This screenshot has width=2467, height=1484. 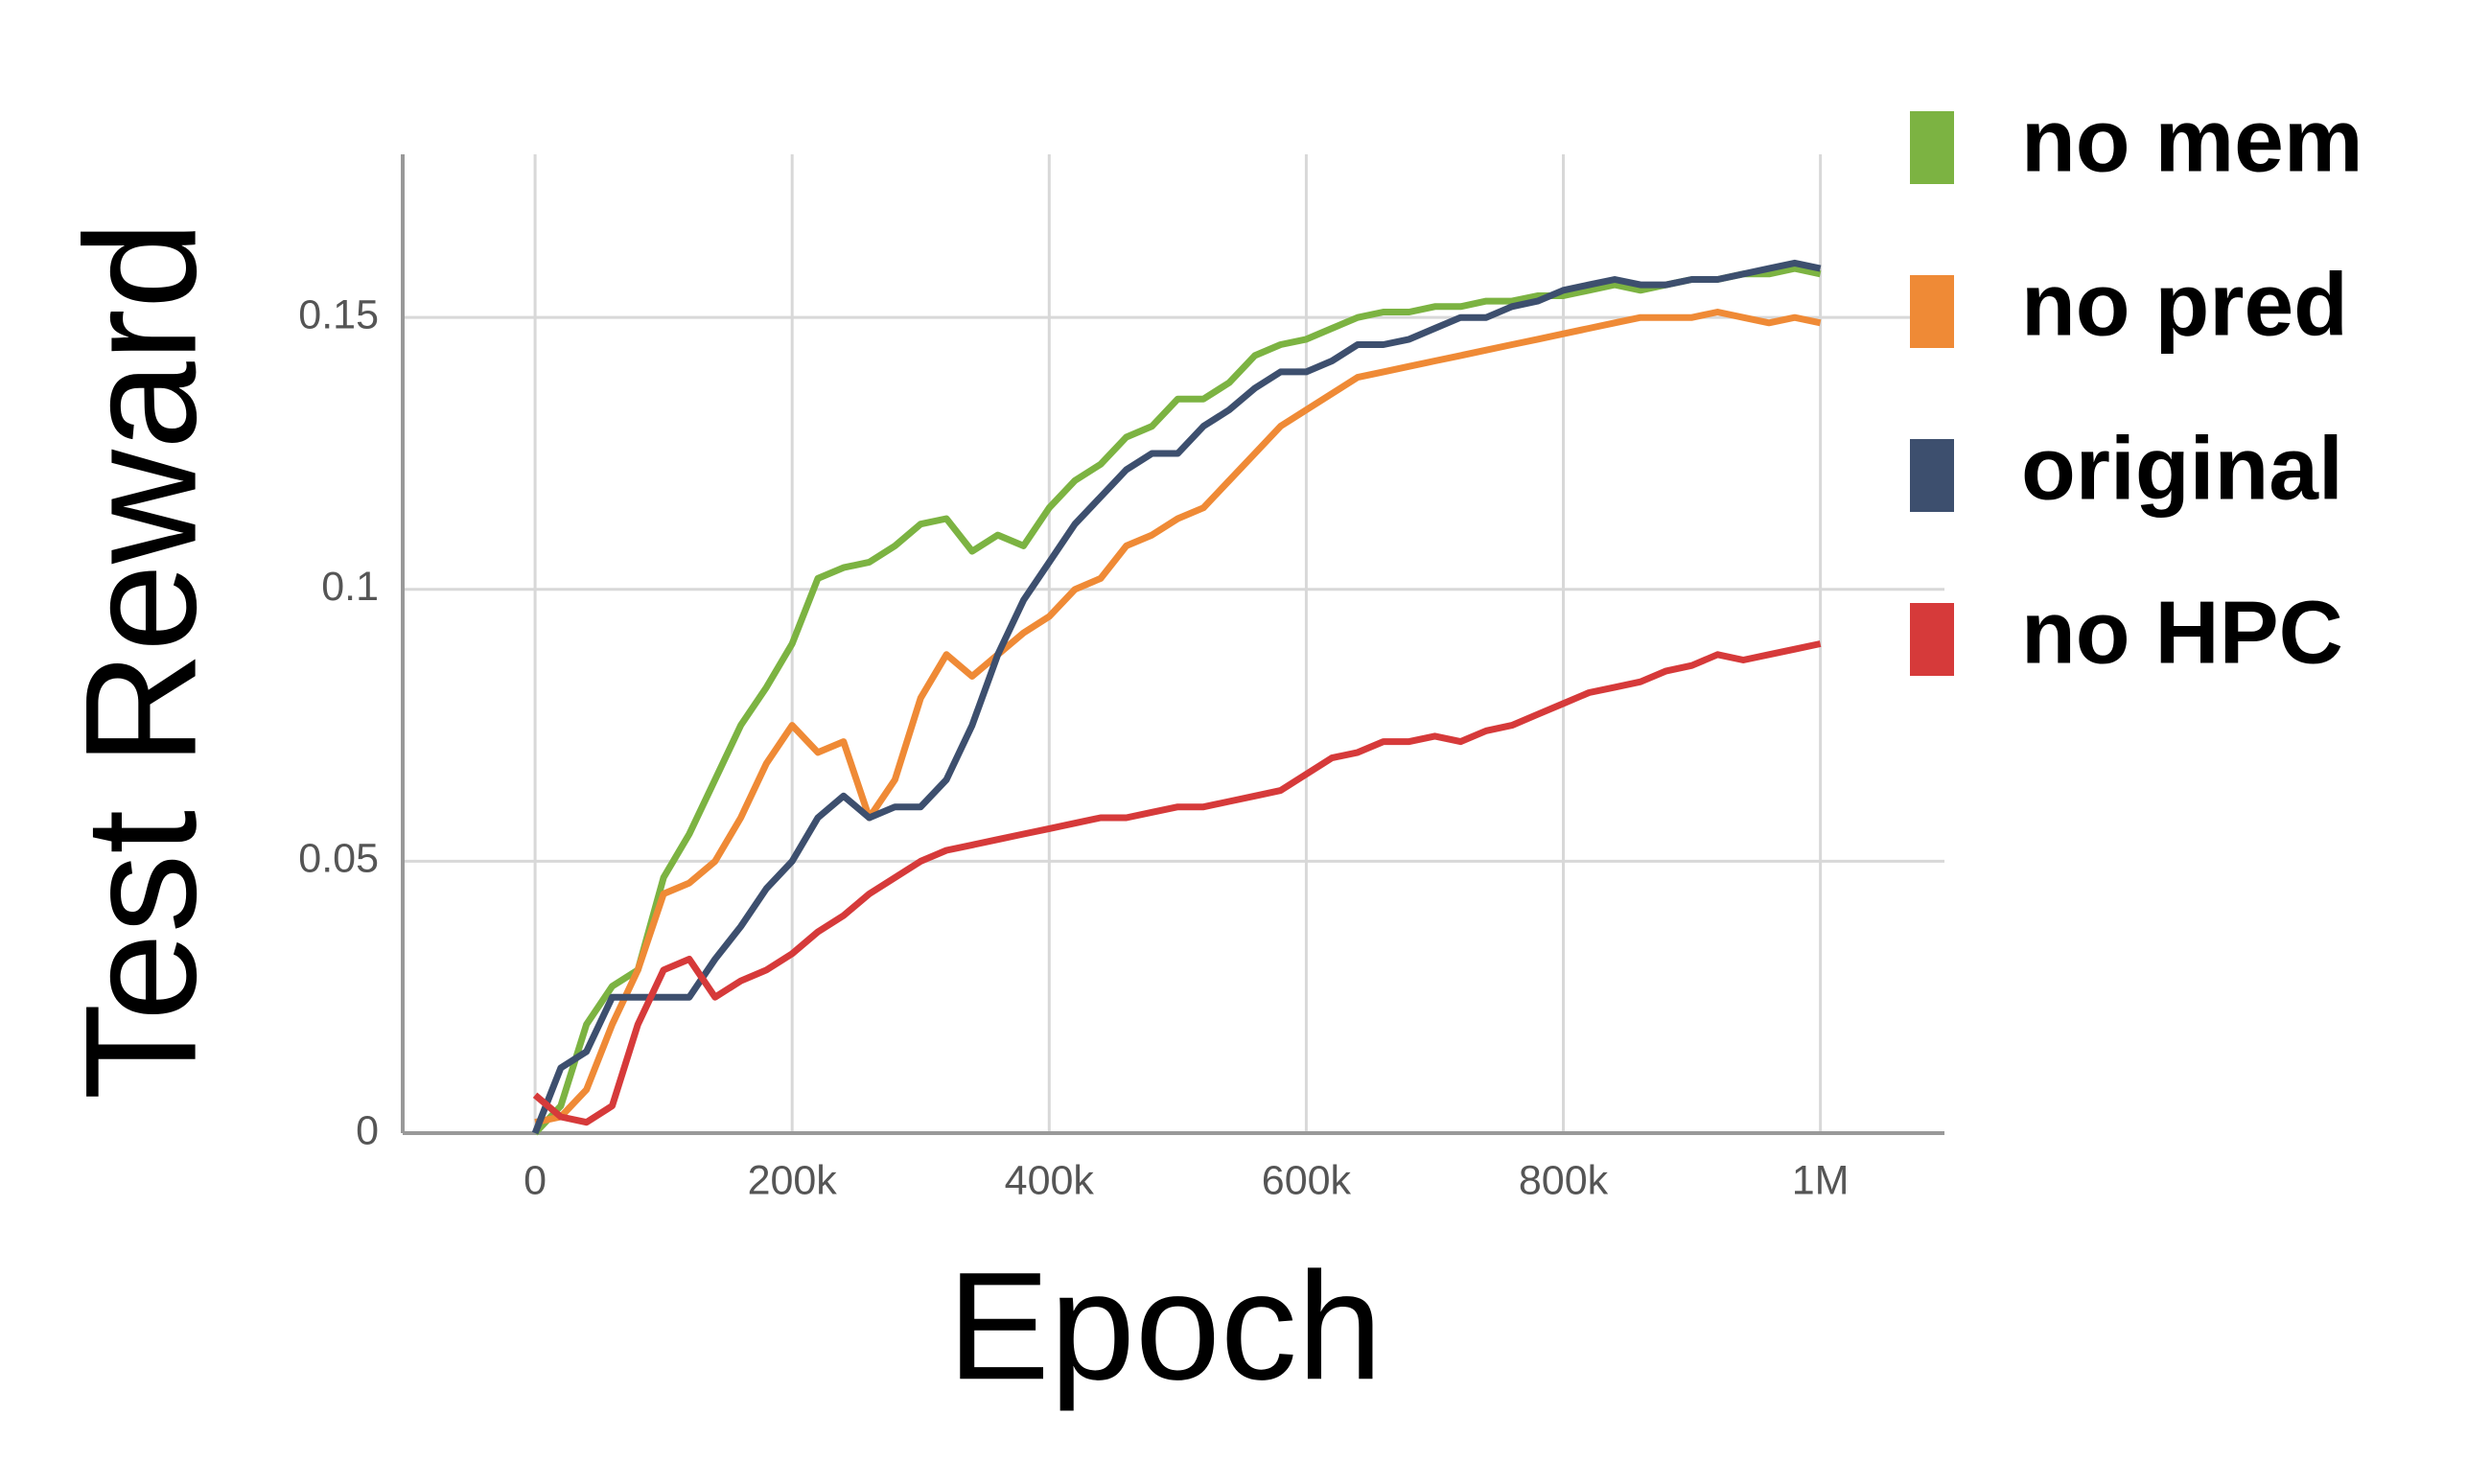 What do you see at coordinates (793, 1180) in the screenshot?
I see `x-tick-label: 200k` at bounding box center [793, 1180].